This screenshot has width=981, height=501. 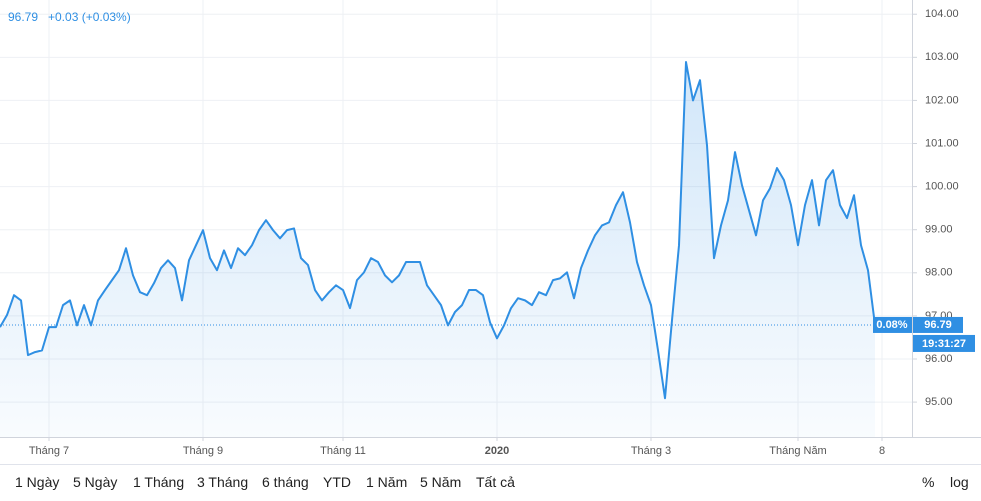 I want to click on x-tick-label: Tháng Năm, so click(x=797, y=451).